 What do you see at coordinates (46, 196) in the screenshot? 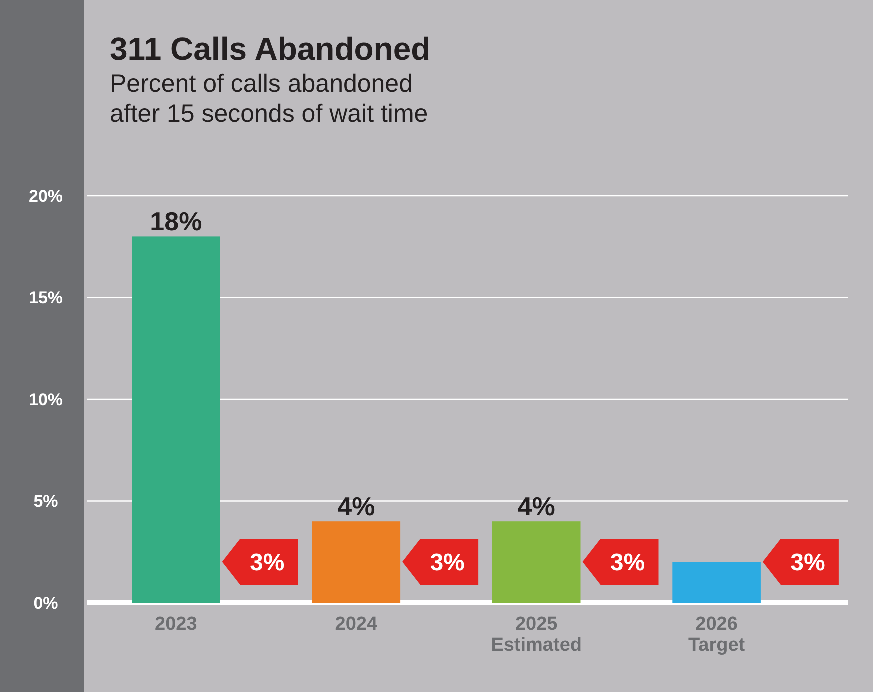
I see `y-tick-label: 20%` at bounding box center [46, 196].